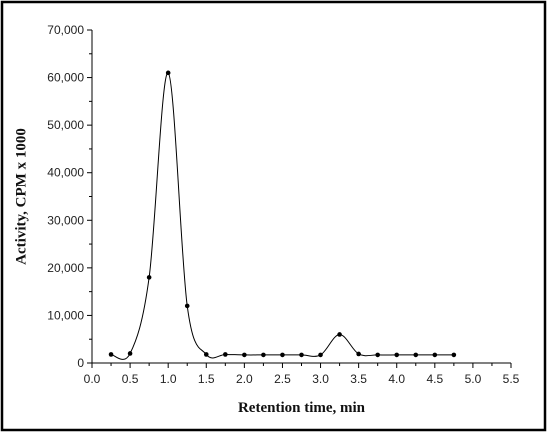 The width and height of the screenshot is (550, 436). Describe the element at coordinates (92, 379) in the screenshot. I see `x-tick-label: 0.0` at that location.